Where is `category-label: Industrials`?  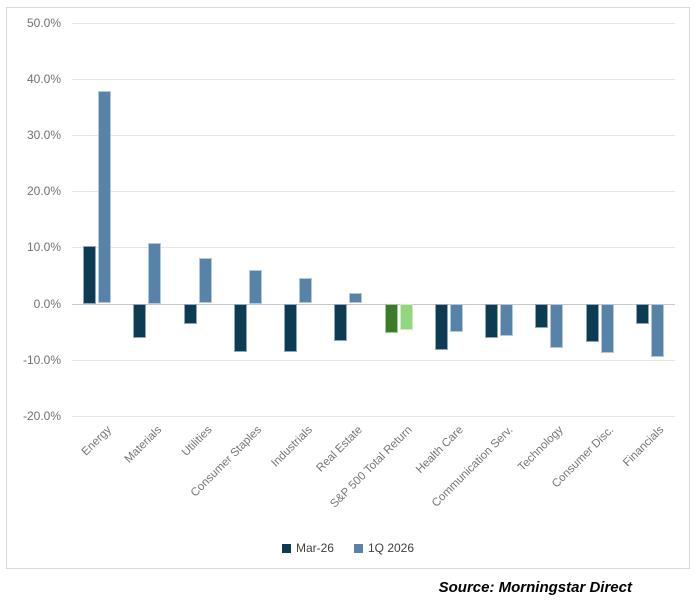 category-label: Industrials is located at coordinates (292, 447).